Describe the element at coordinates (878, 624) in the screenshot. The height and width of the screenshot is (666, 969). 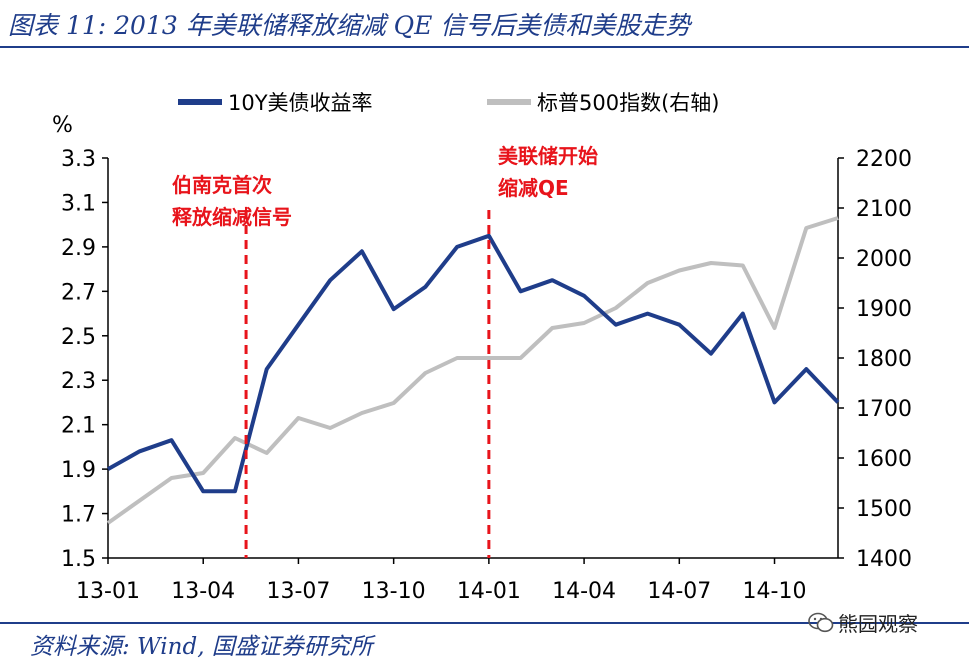
I see `watermark-text: 熊园观察` at that location.